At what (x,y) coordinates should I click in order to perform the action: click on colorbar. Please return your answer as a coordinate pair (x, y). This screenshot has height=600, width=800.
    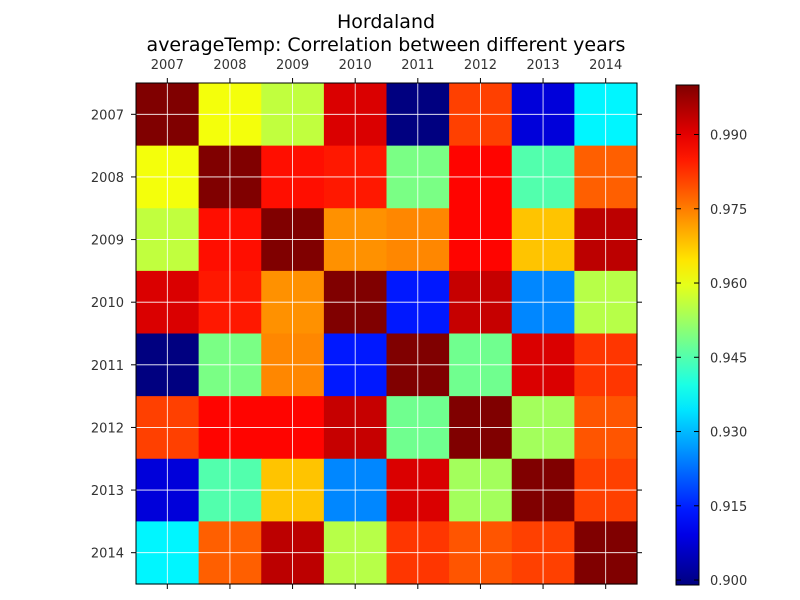
    Looking at the image, I should click on (687, 335).